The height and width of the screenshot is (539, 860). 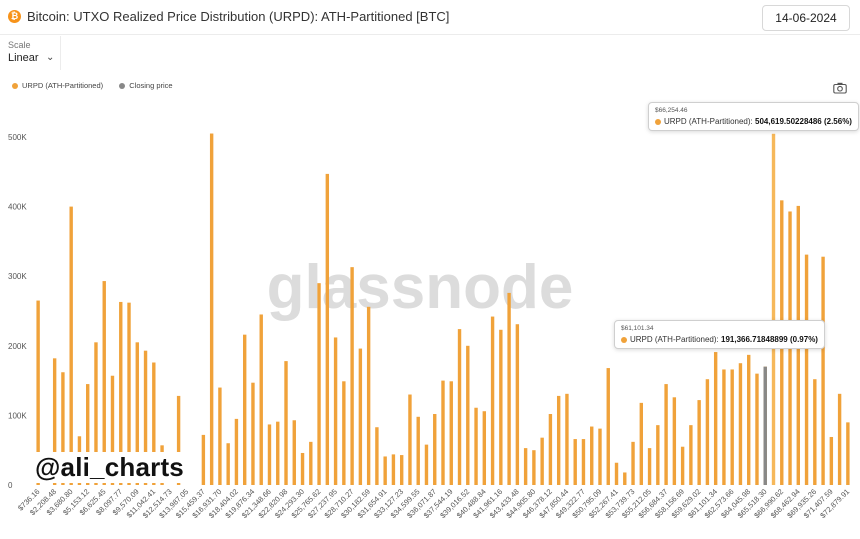 What do you see at coordinates (658, 121) in the screenshot?
I see `tooltip-dot` at bounding box center [658, 121].